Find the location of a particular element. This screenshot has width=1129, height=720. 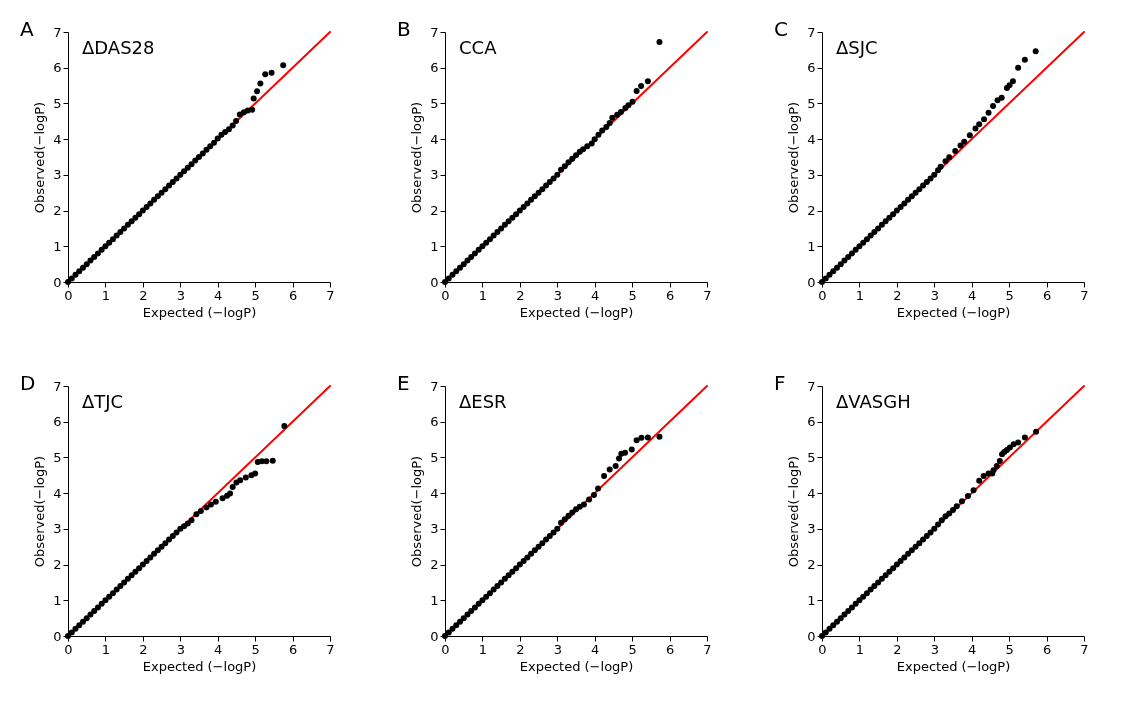

x-tick-label: 2 is located at coordinates (897, 649).